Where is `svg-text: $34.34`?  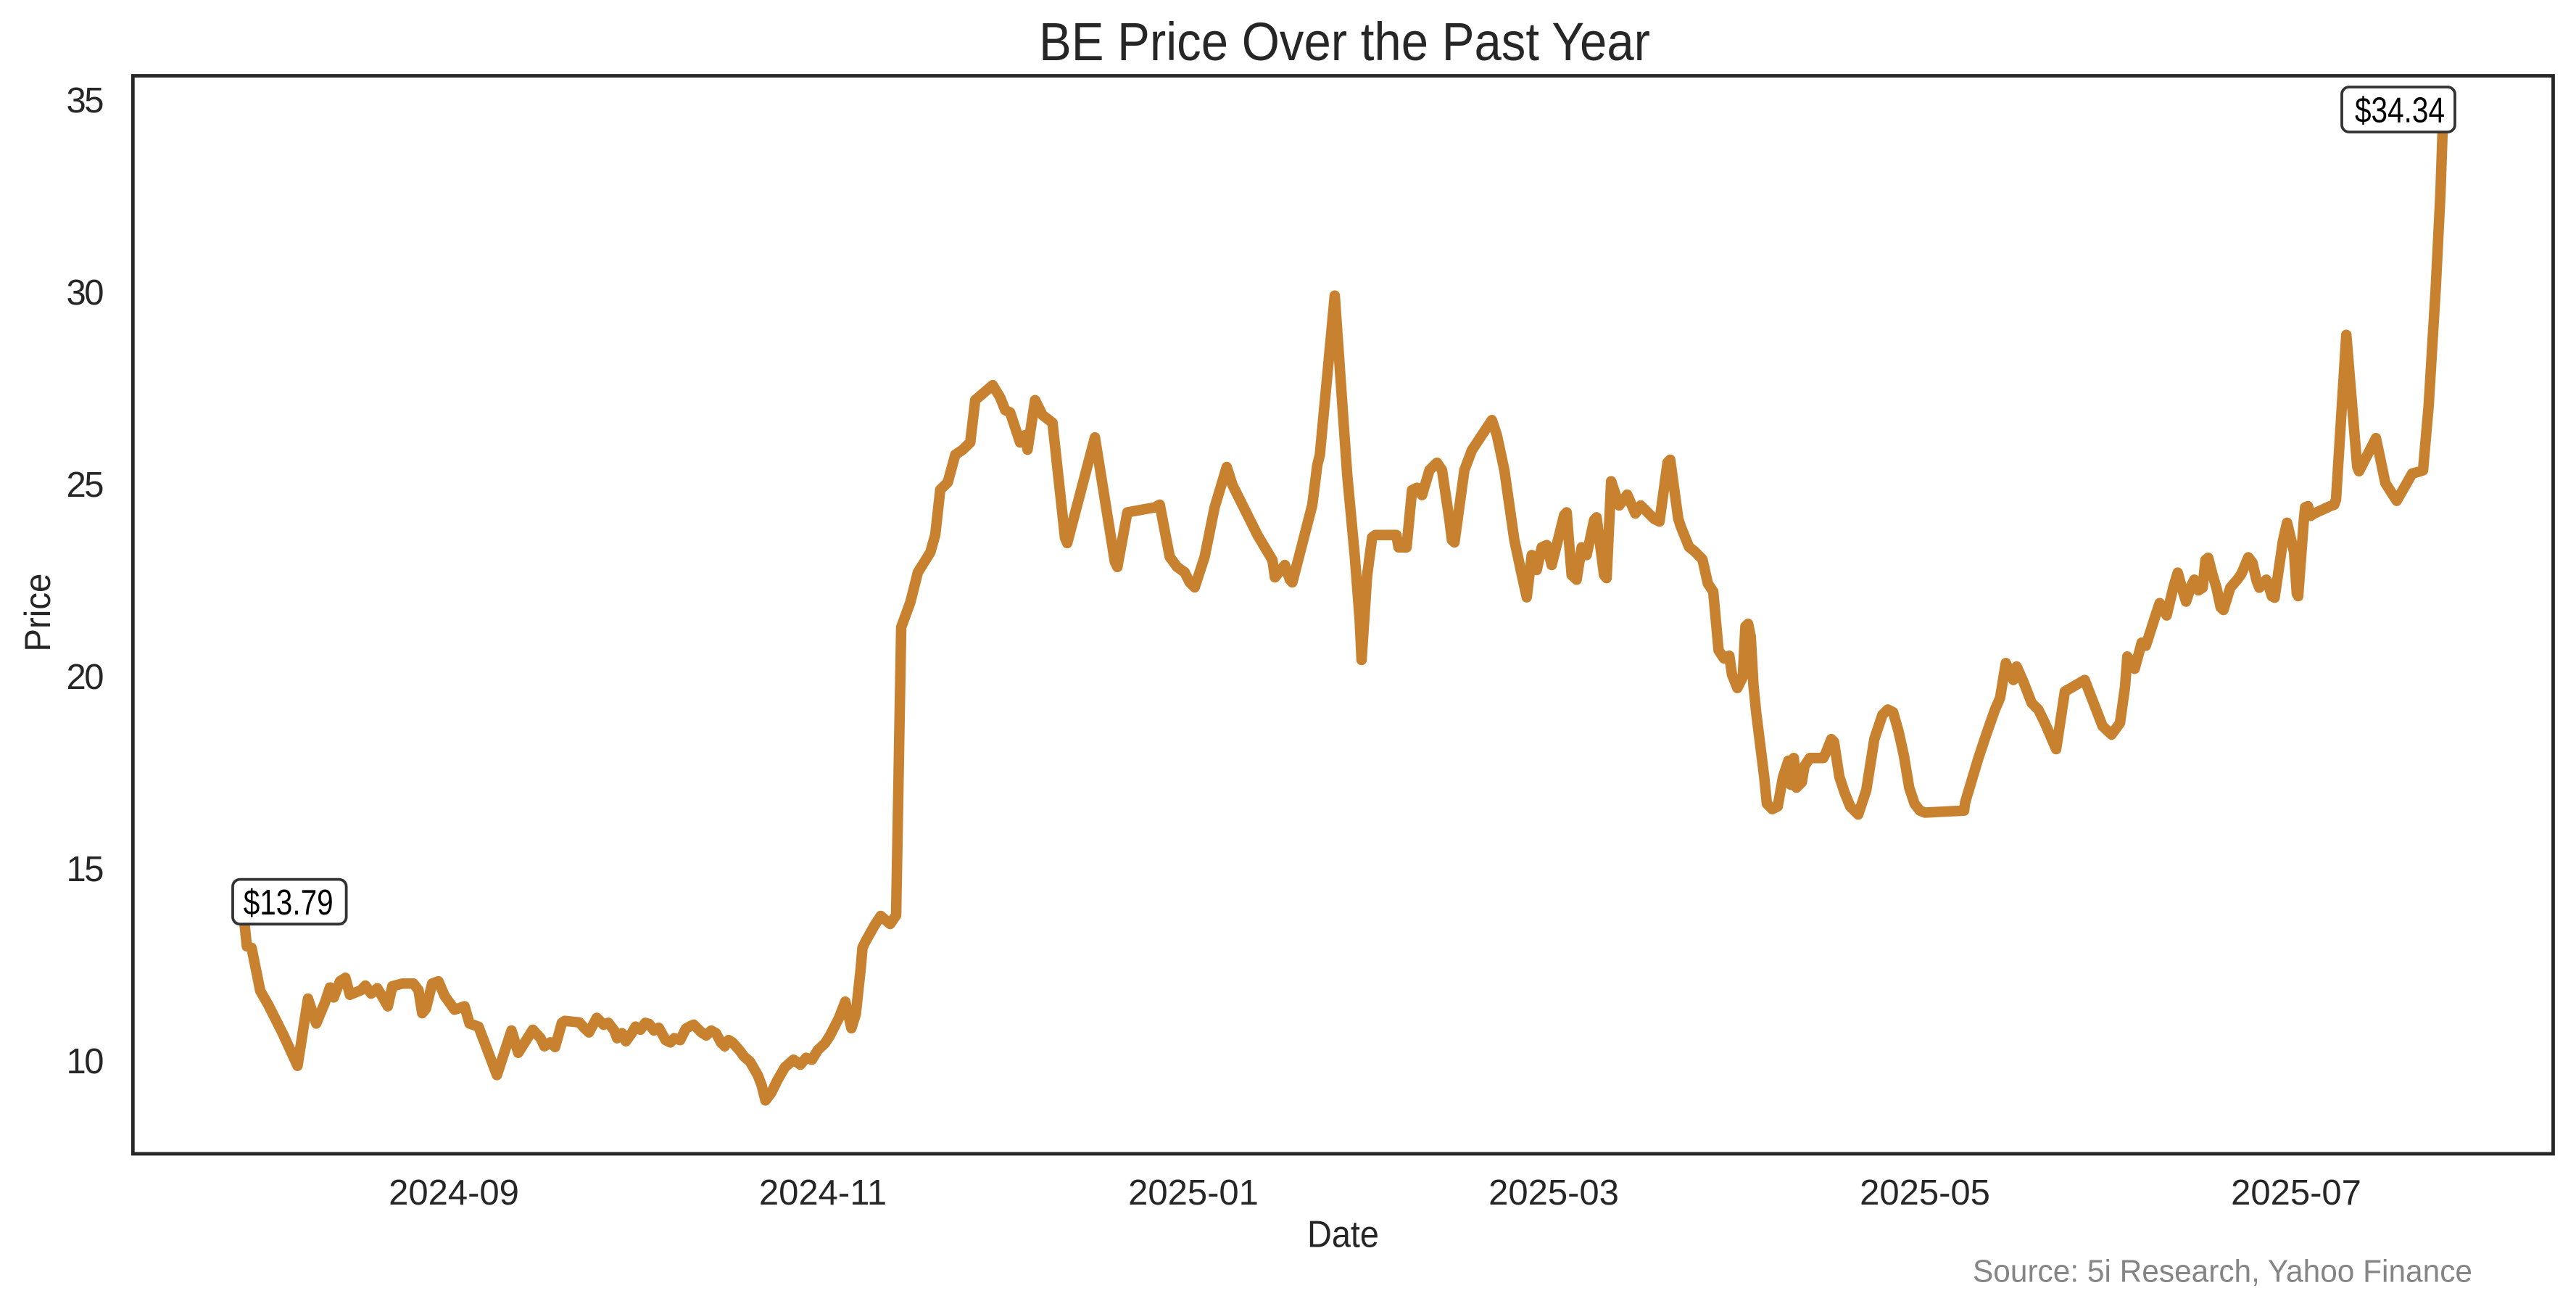
svg-text: $34.34 is located at coordinates (2400, 111).